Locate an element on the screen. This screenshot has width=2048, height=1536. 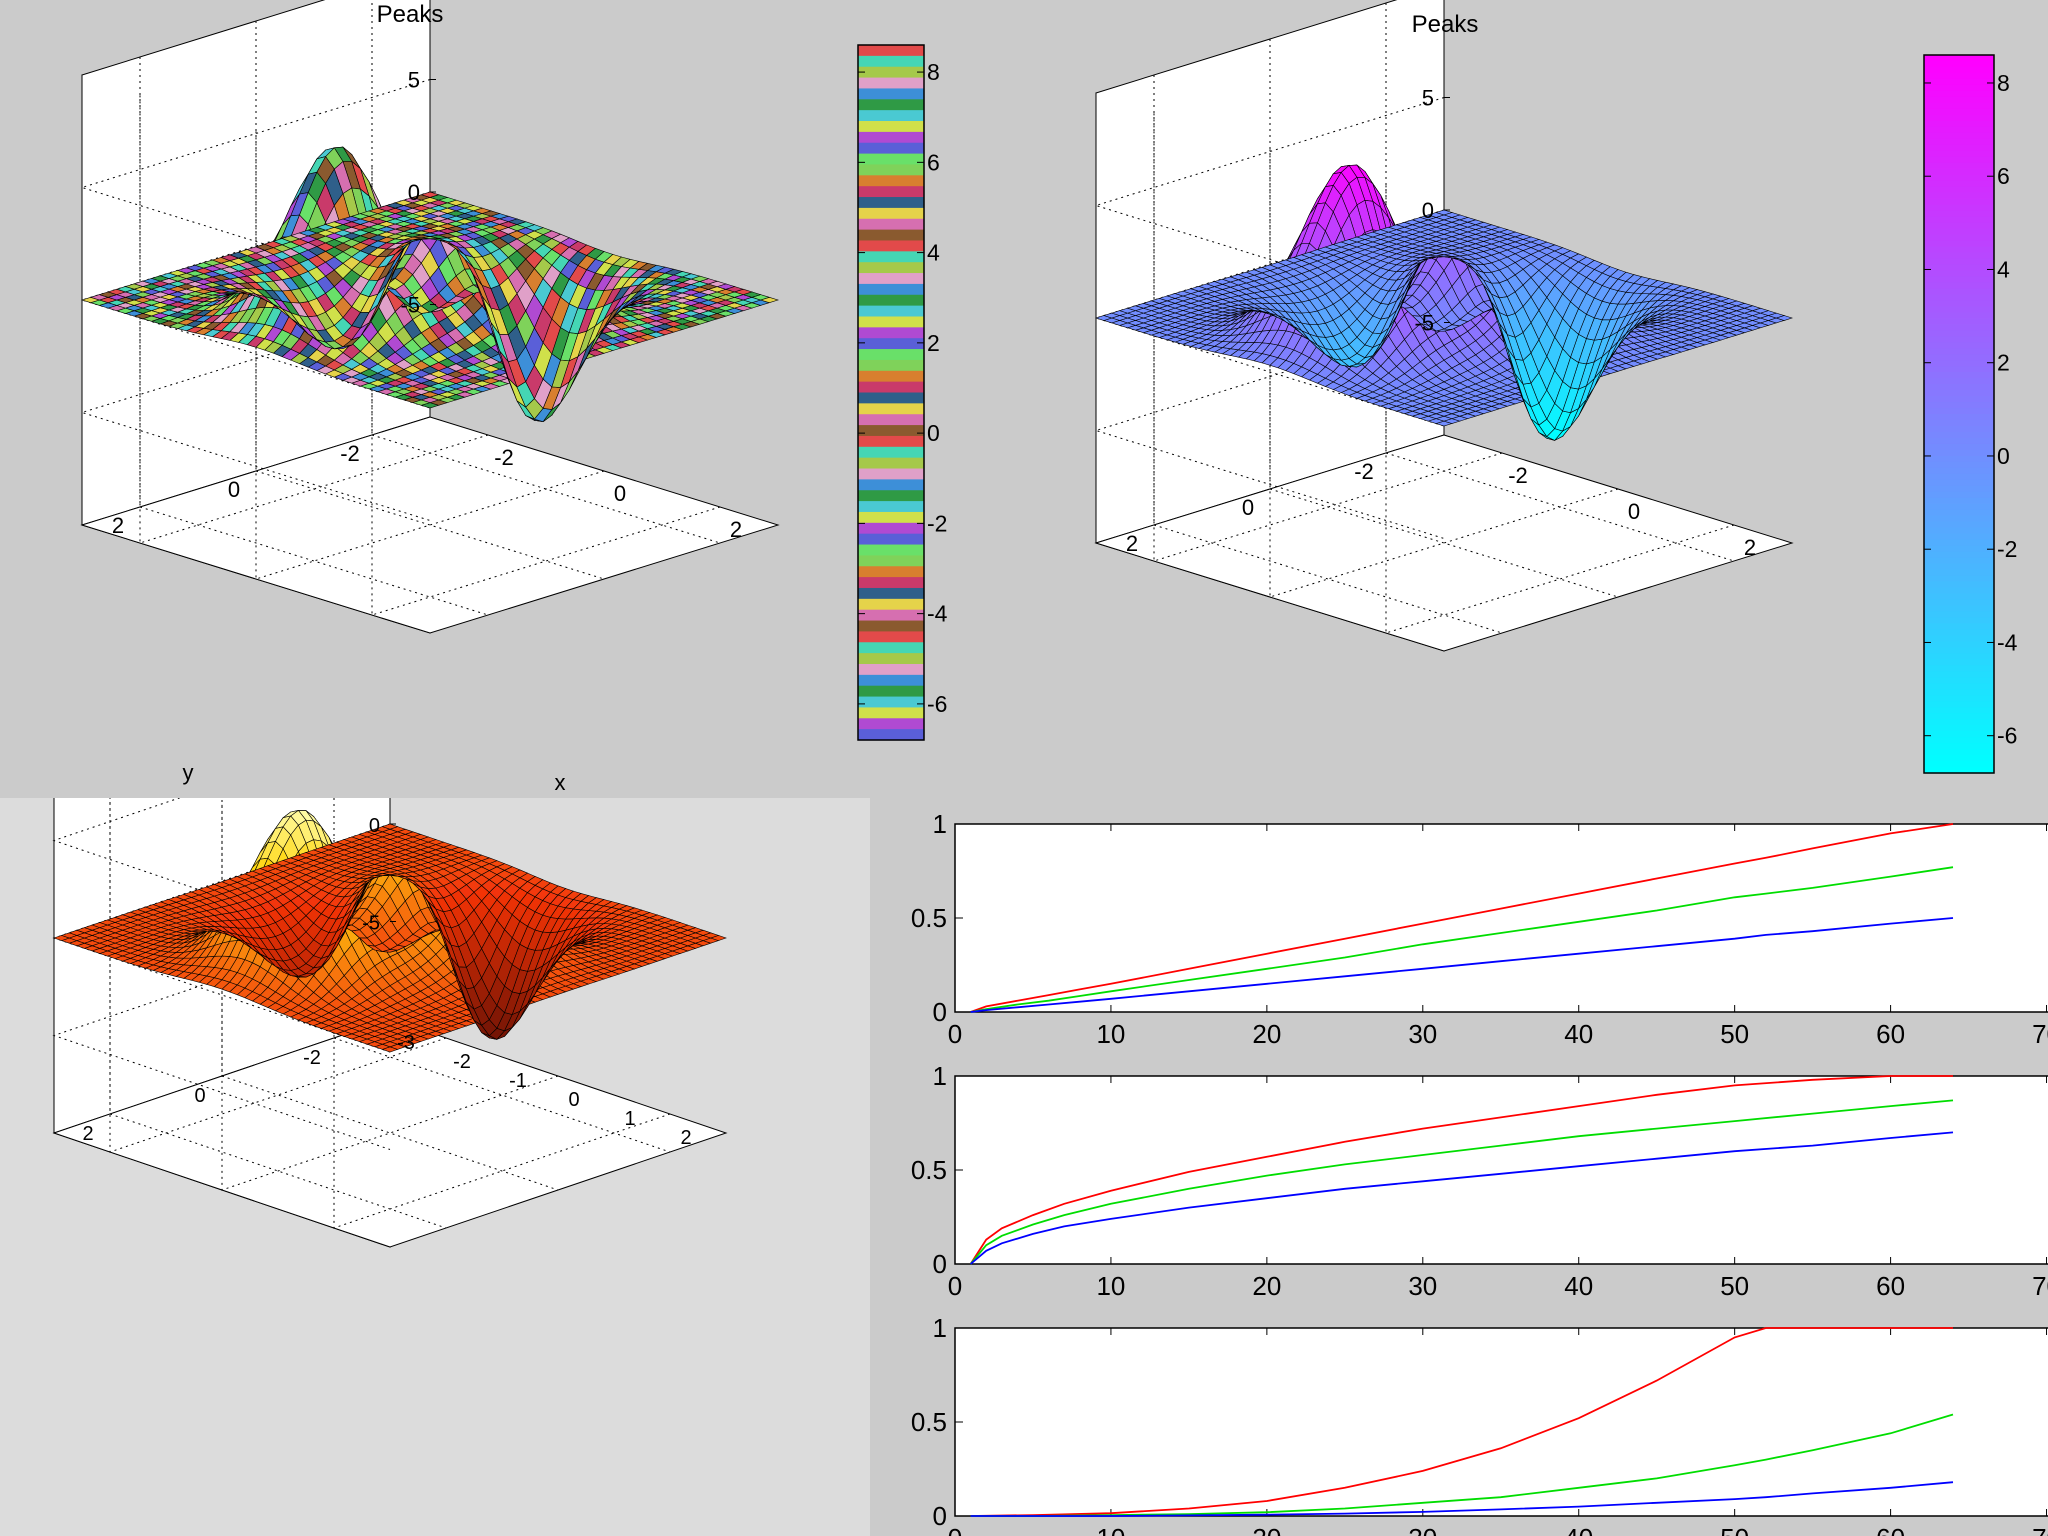
y-tick-label: 0 is located at coordinates (234, 489).